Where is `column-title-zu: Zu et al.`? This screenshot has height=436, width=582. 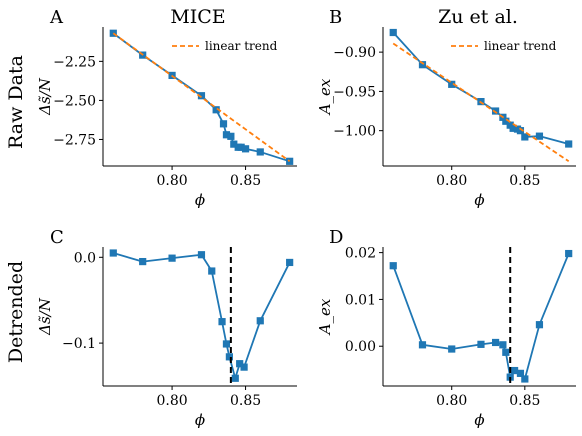 column-title-zu: Zu et al. is located at coordinates (478, 17).